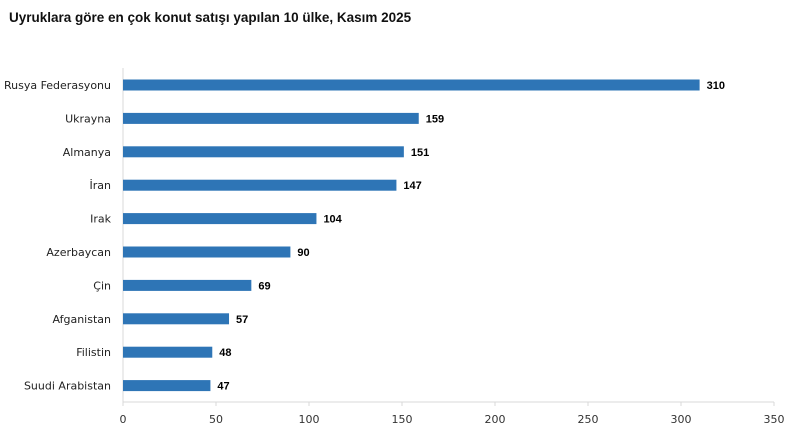 The image size is (800, 448). I want to click on x-tick-label: 150, so click(402, 419).